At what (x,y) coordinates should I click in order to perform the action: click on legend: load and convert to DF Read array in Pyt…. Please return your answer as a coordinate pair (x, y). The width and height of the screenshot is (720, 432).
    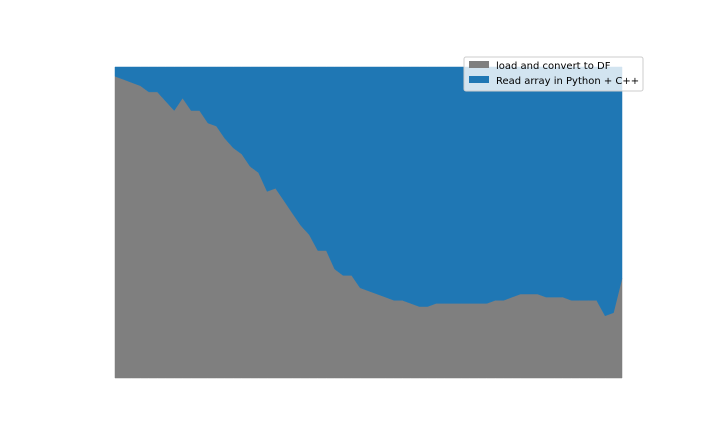
    Looking at the image, I should click on (553, 74).